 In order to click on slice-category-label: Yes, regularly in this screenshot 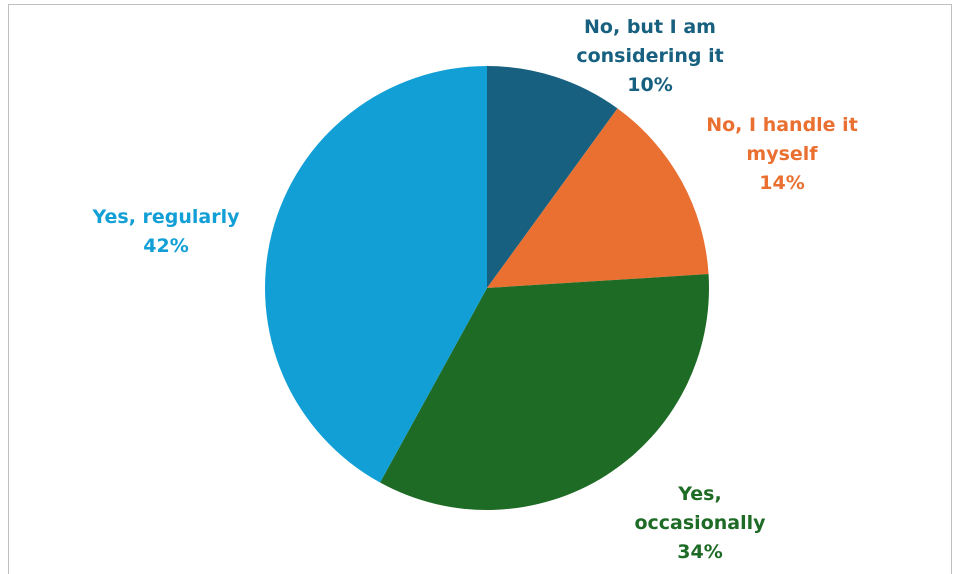, I will do `click(165, 217)`.